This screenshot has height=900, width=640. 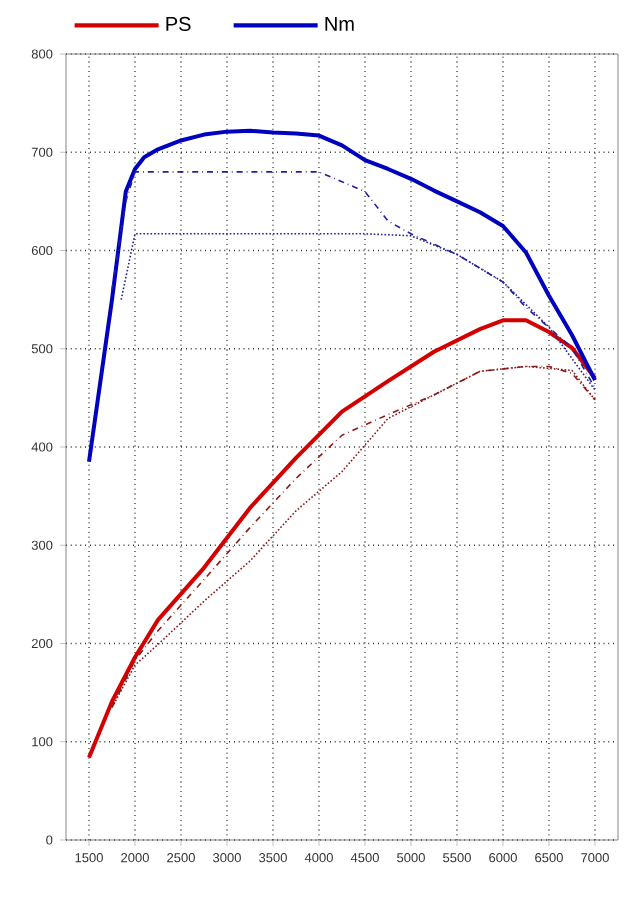 What do you see at coordinates (339, 23) in the screenshot?
I see `legend-label: Nm` at bounding box center [339, 23].